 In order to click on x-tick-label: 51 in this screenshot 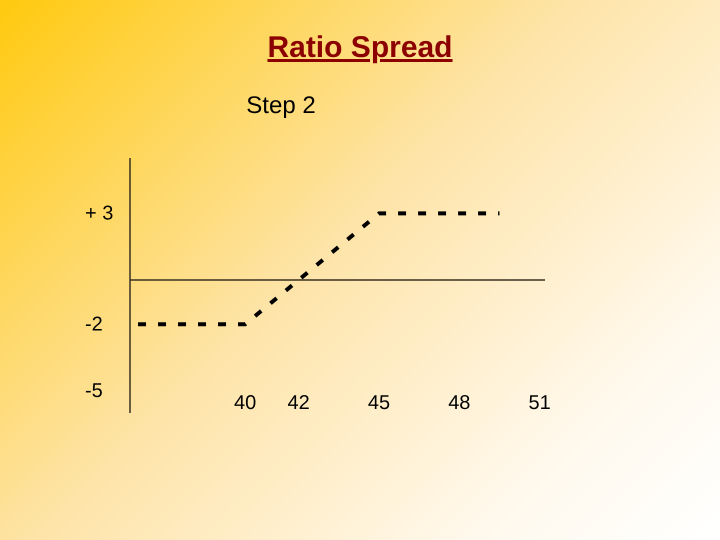, I will do `click(539, 403)`.